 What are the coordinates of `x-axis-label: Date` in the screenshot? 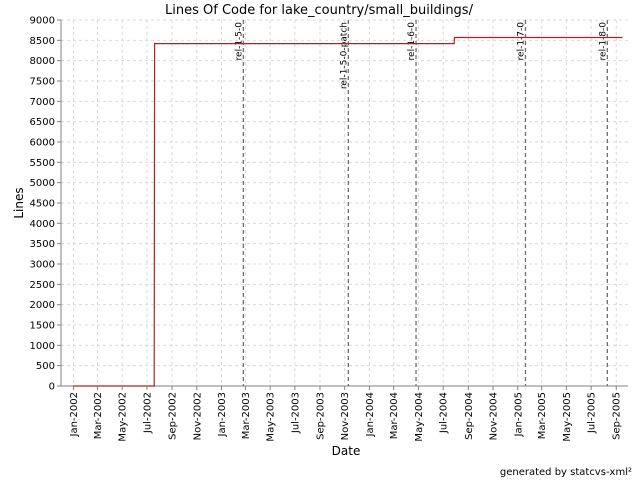 It's located at (346, 451).